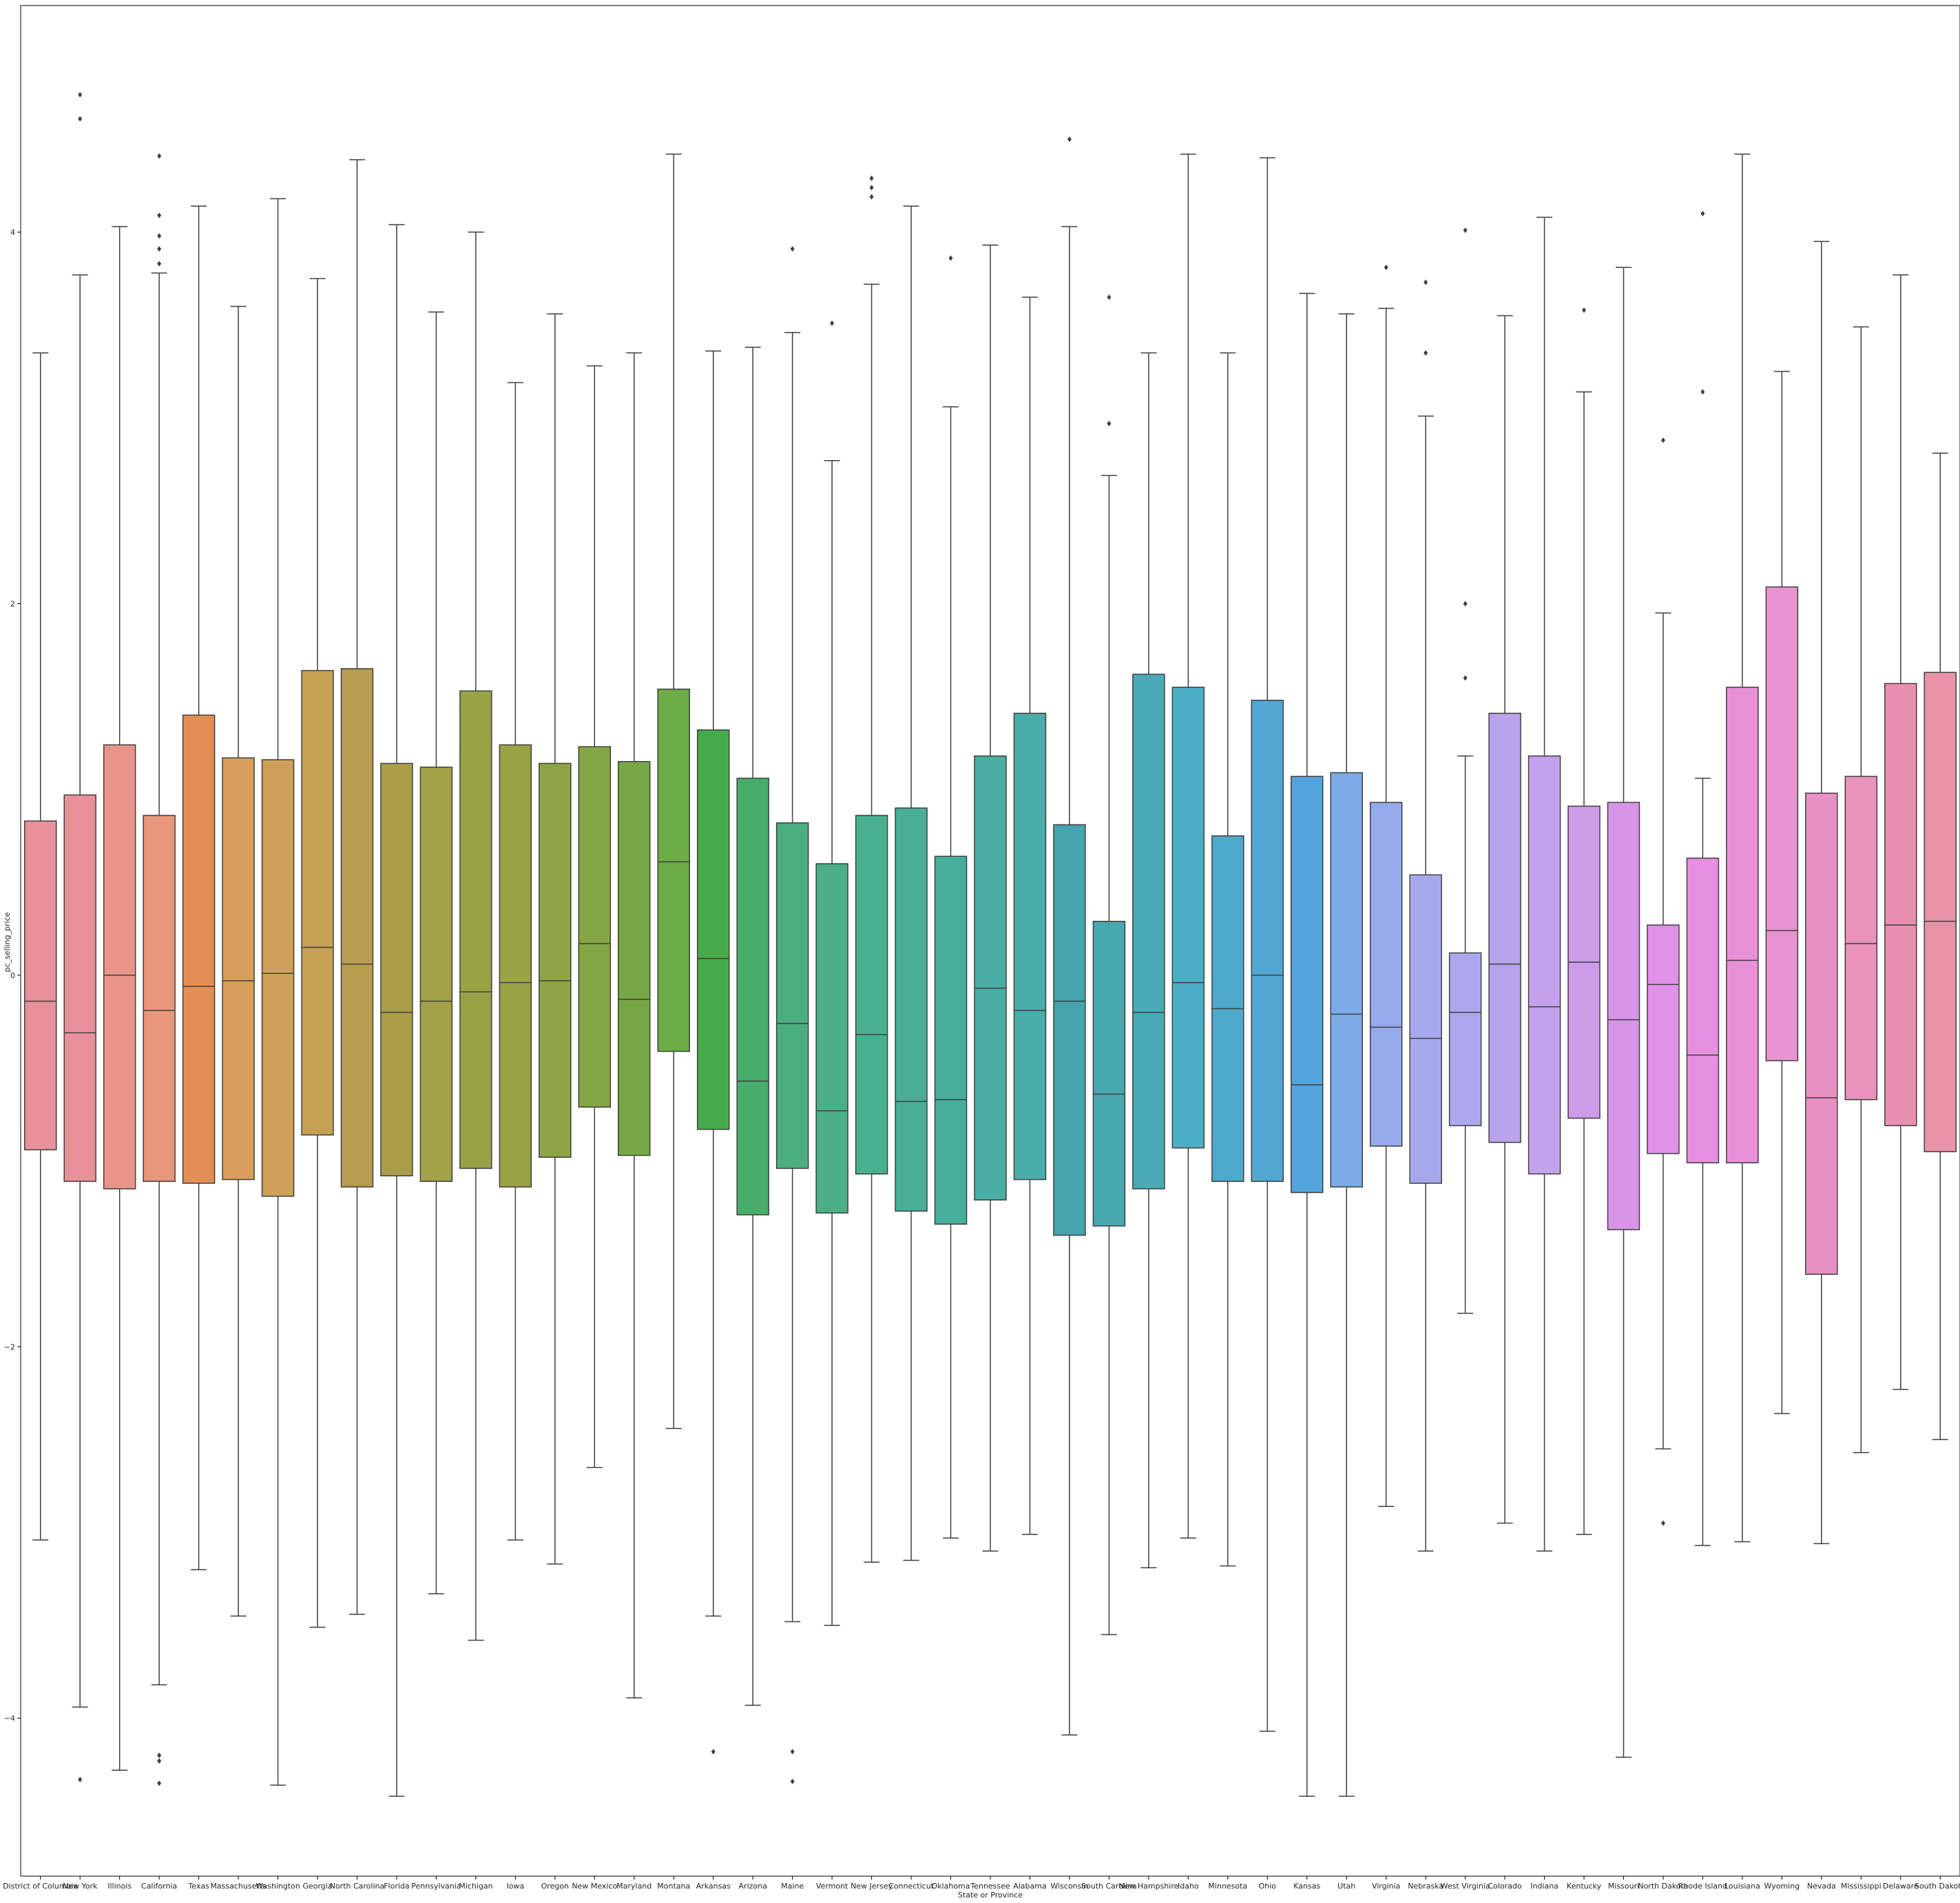  What do you see at coordinates (792, 1015) in the screenshot?
I see `box-maine` at bounding box center [792, 1015].